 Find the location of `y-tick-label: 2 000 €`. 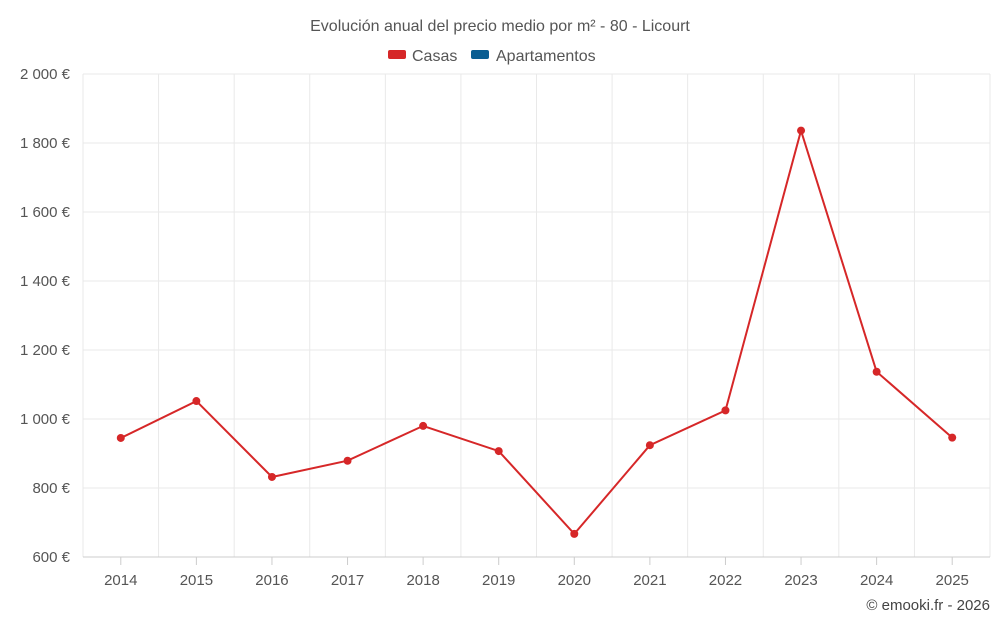

y-tick-label: 2 000 € is located at coordinates (45, 74).